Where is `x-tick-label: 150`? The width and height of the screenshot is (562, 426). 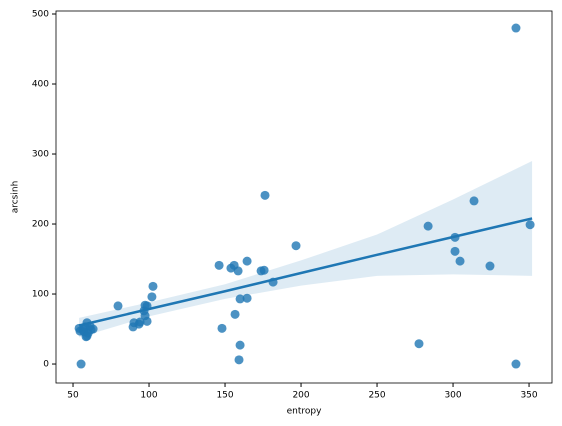
x-tick-label: 150 is located at coordinates (224, 396).